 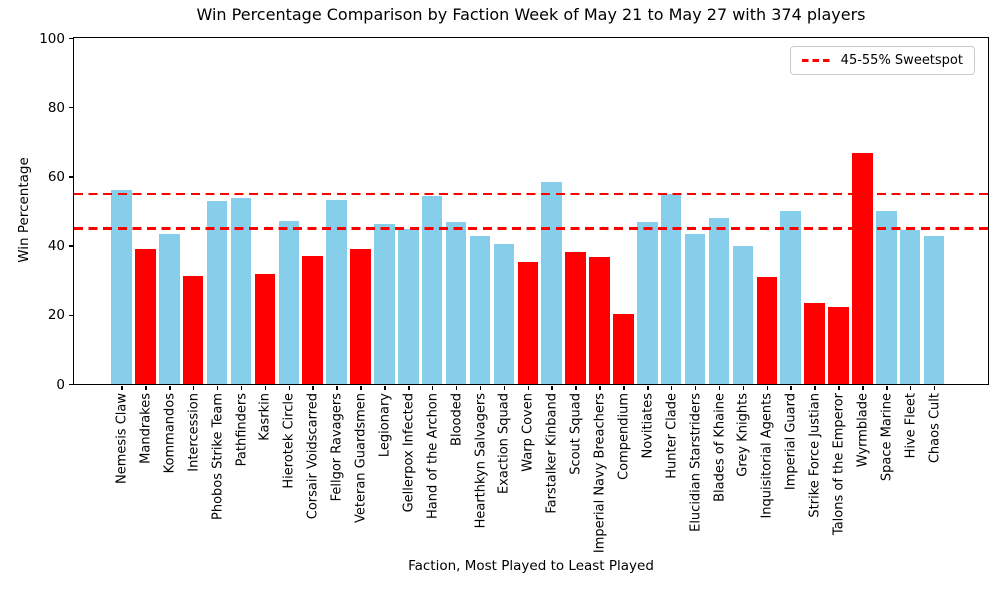 I want to click on x-tick-label-phobos-strike-team: Phobos Strike Team, so click(x=218, y=457).